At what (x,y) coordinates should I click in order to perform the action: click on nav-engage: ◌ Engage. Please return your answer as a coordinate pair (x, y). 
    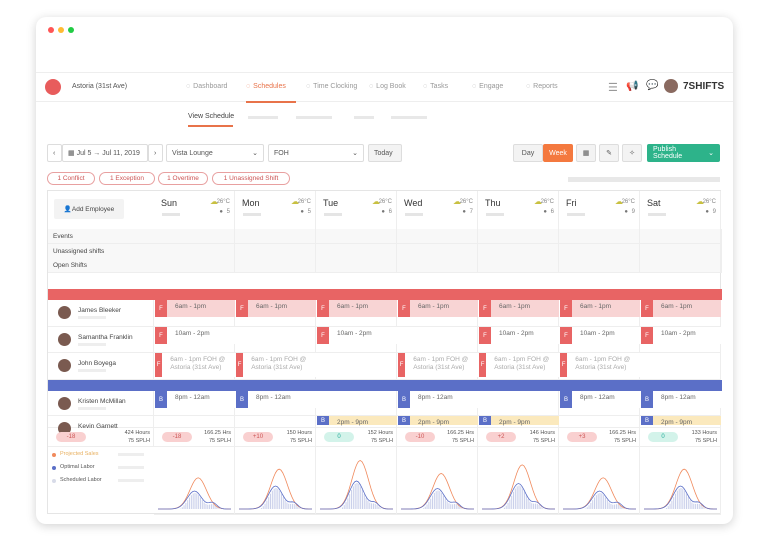
    Looking at the image, I should click on (487, 86).